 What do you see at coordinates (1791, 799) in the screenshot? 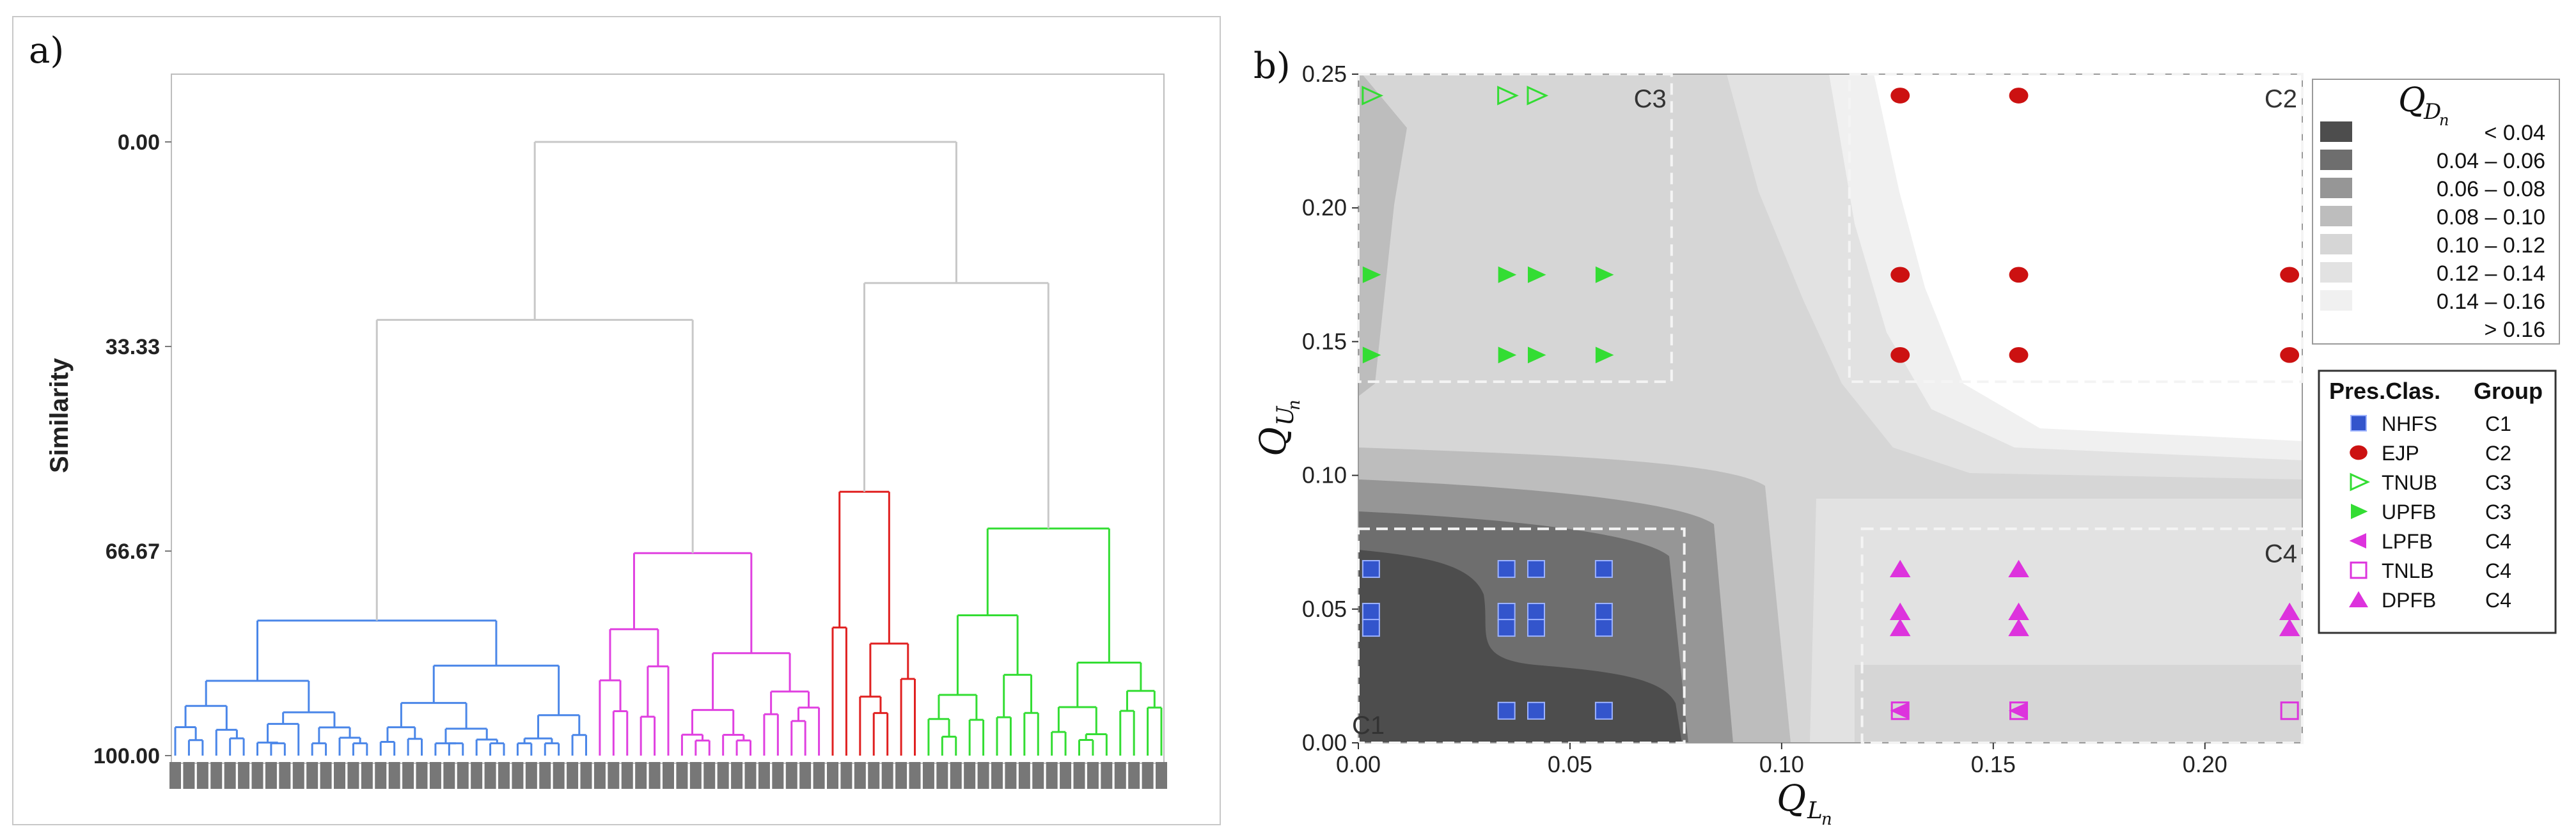
I see `svg-text: Q` at bounding box center [1791, 799].